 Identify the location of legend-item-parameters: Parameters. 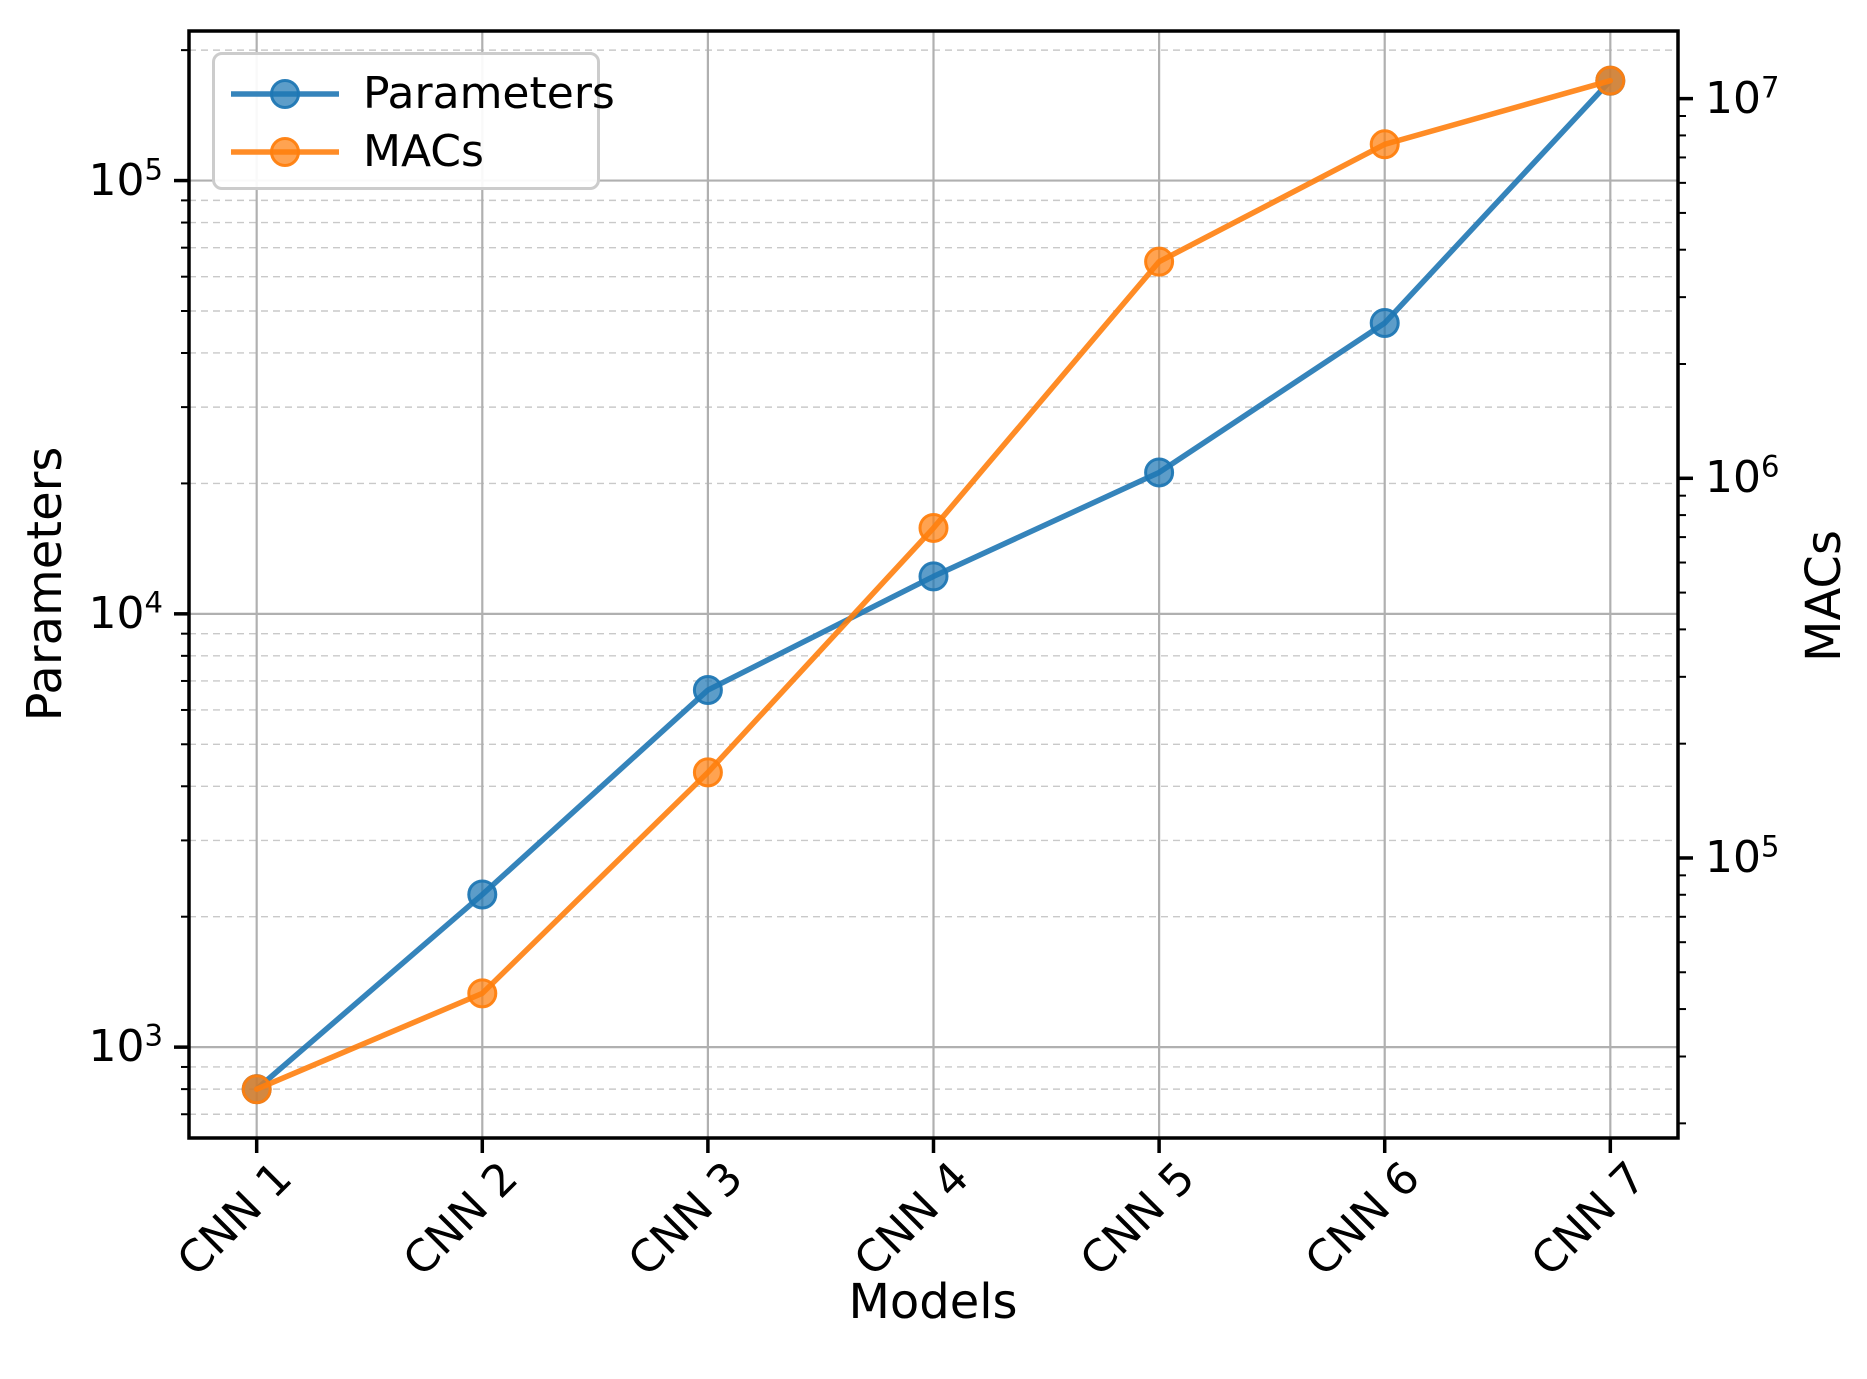
(420, 94).